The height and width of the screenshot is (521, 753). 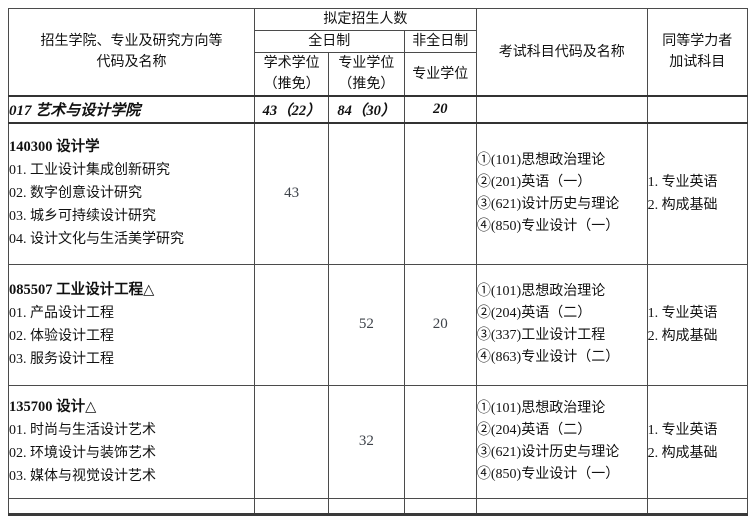 What do you see at coordinates (329, 41) in the screenshot?
I see `header-full-time: 全日制` at bounding box center [329, 41].